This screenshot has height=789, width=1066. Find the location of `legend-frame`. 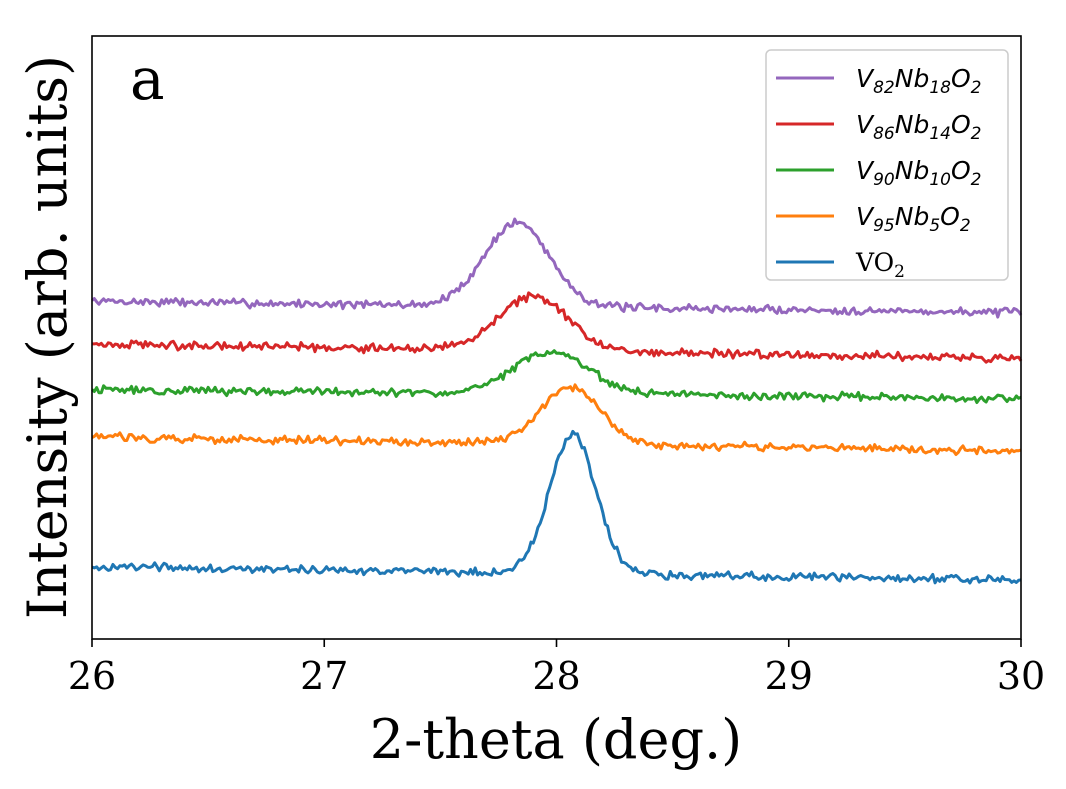

legend-frame is located at coordinates (887, 165).